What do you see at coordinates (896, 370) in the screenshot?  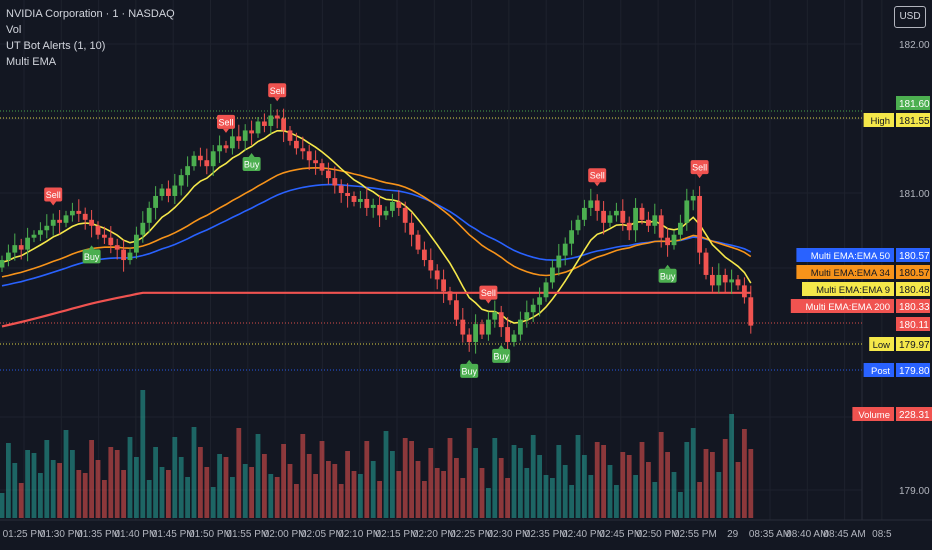 I see `price-tag: 179.80 Post` at bounding box center [896, 370].